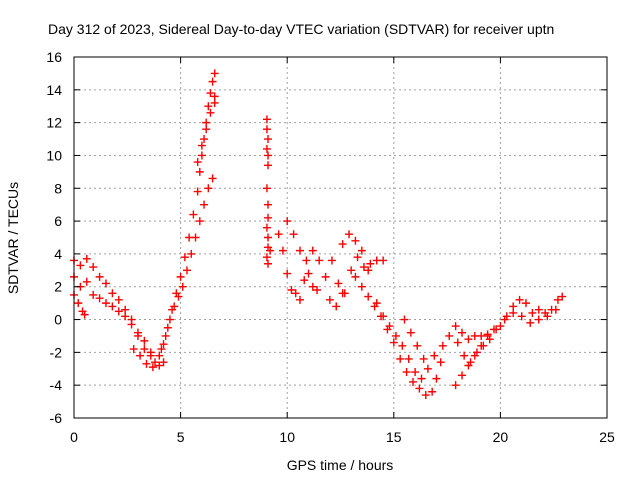  What do you see at coordinates (54, 237) in the screenshot?
I see `y-tick-labels: -6 -4 -2 0 2 4 6 8 10 12 14 16` at bounding box center [54, 237].